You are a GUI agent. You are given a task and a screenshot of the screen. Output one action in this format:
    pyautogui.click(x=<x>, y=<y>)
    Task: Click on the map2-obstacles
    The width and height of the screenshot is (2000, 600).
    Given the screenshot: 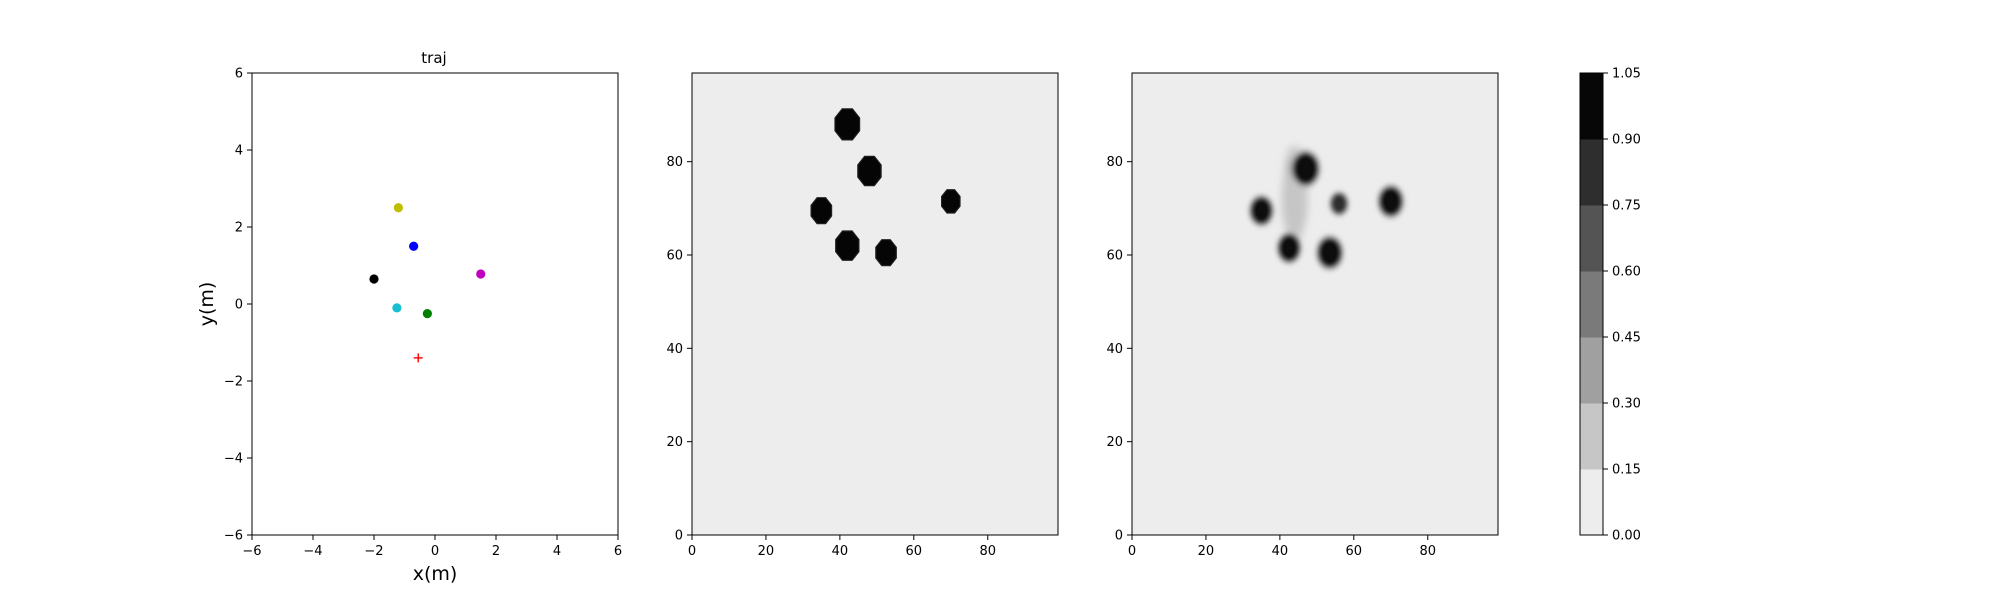 What is the action you would take?
    pyautogui.click(x=1326, y=210)
    